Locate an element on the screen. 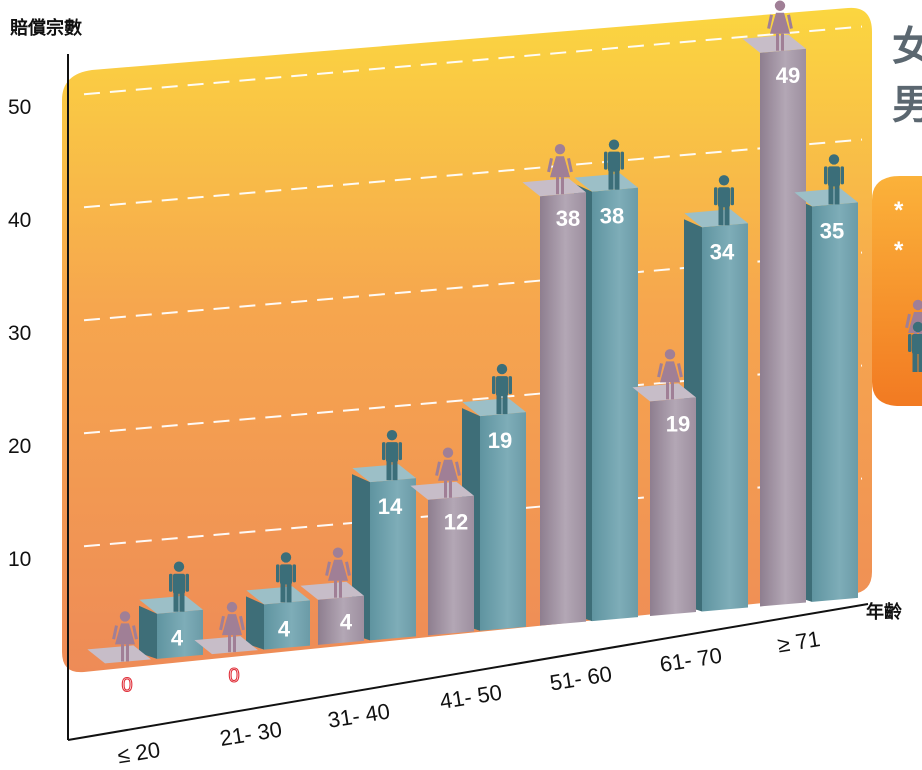 This screenshot has height=770, width=922. y-tick-label: 30 is located at coordinates (19, 333).